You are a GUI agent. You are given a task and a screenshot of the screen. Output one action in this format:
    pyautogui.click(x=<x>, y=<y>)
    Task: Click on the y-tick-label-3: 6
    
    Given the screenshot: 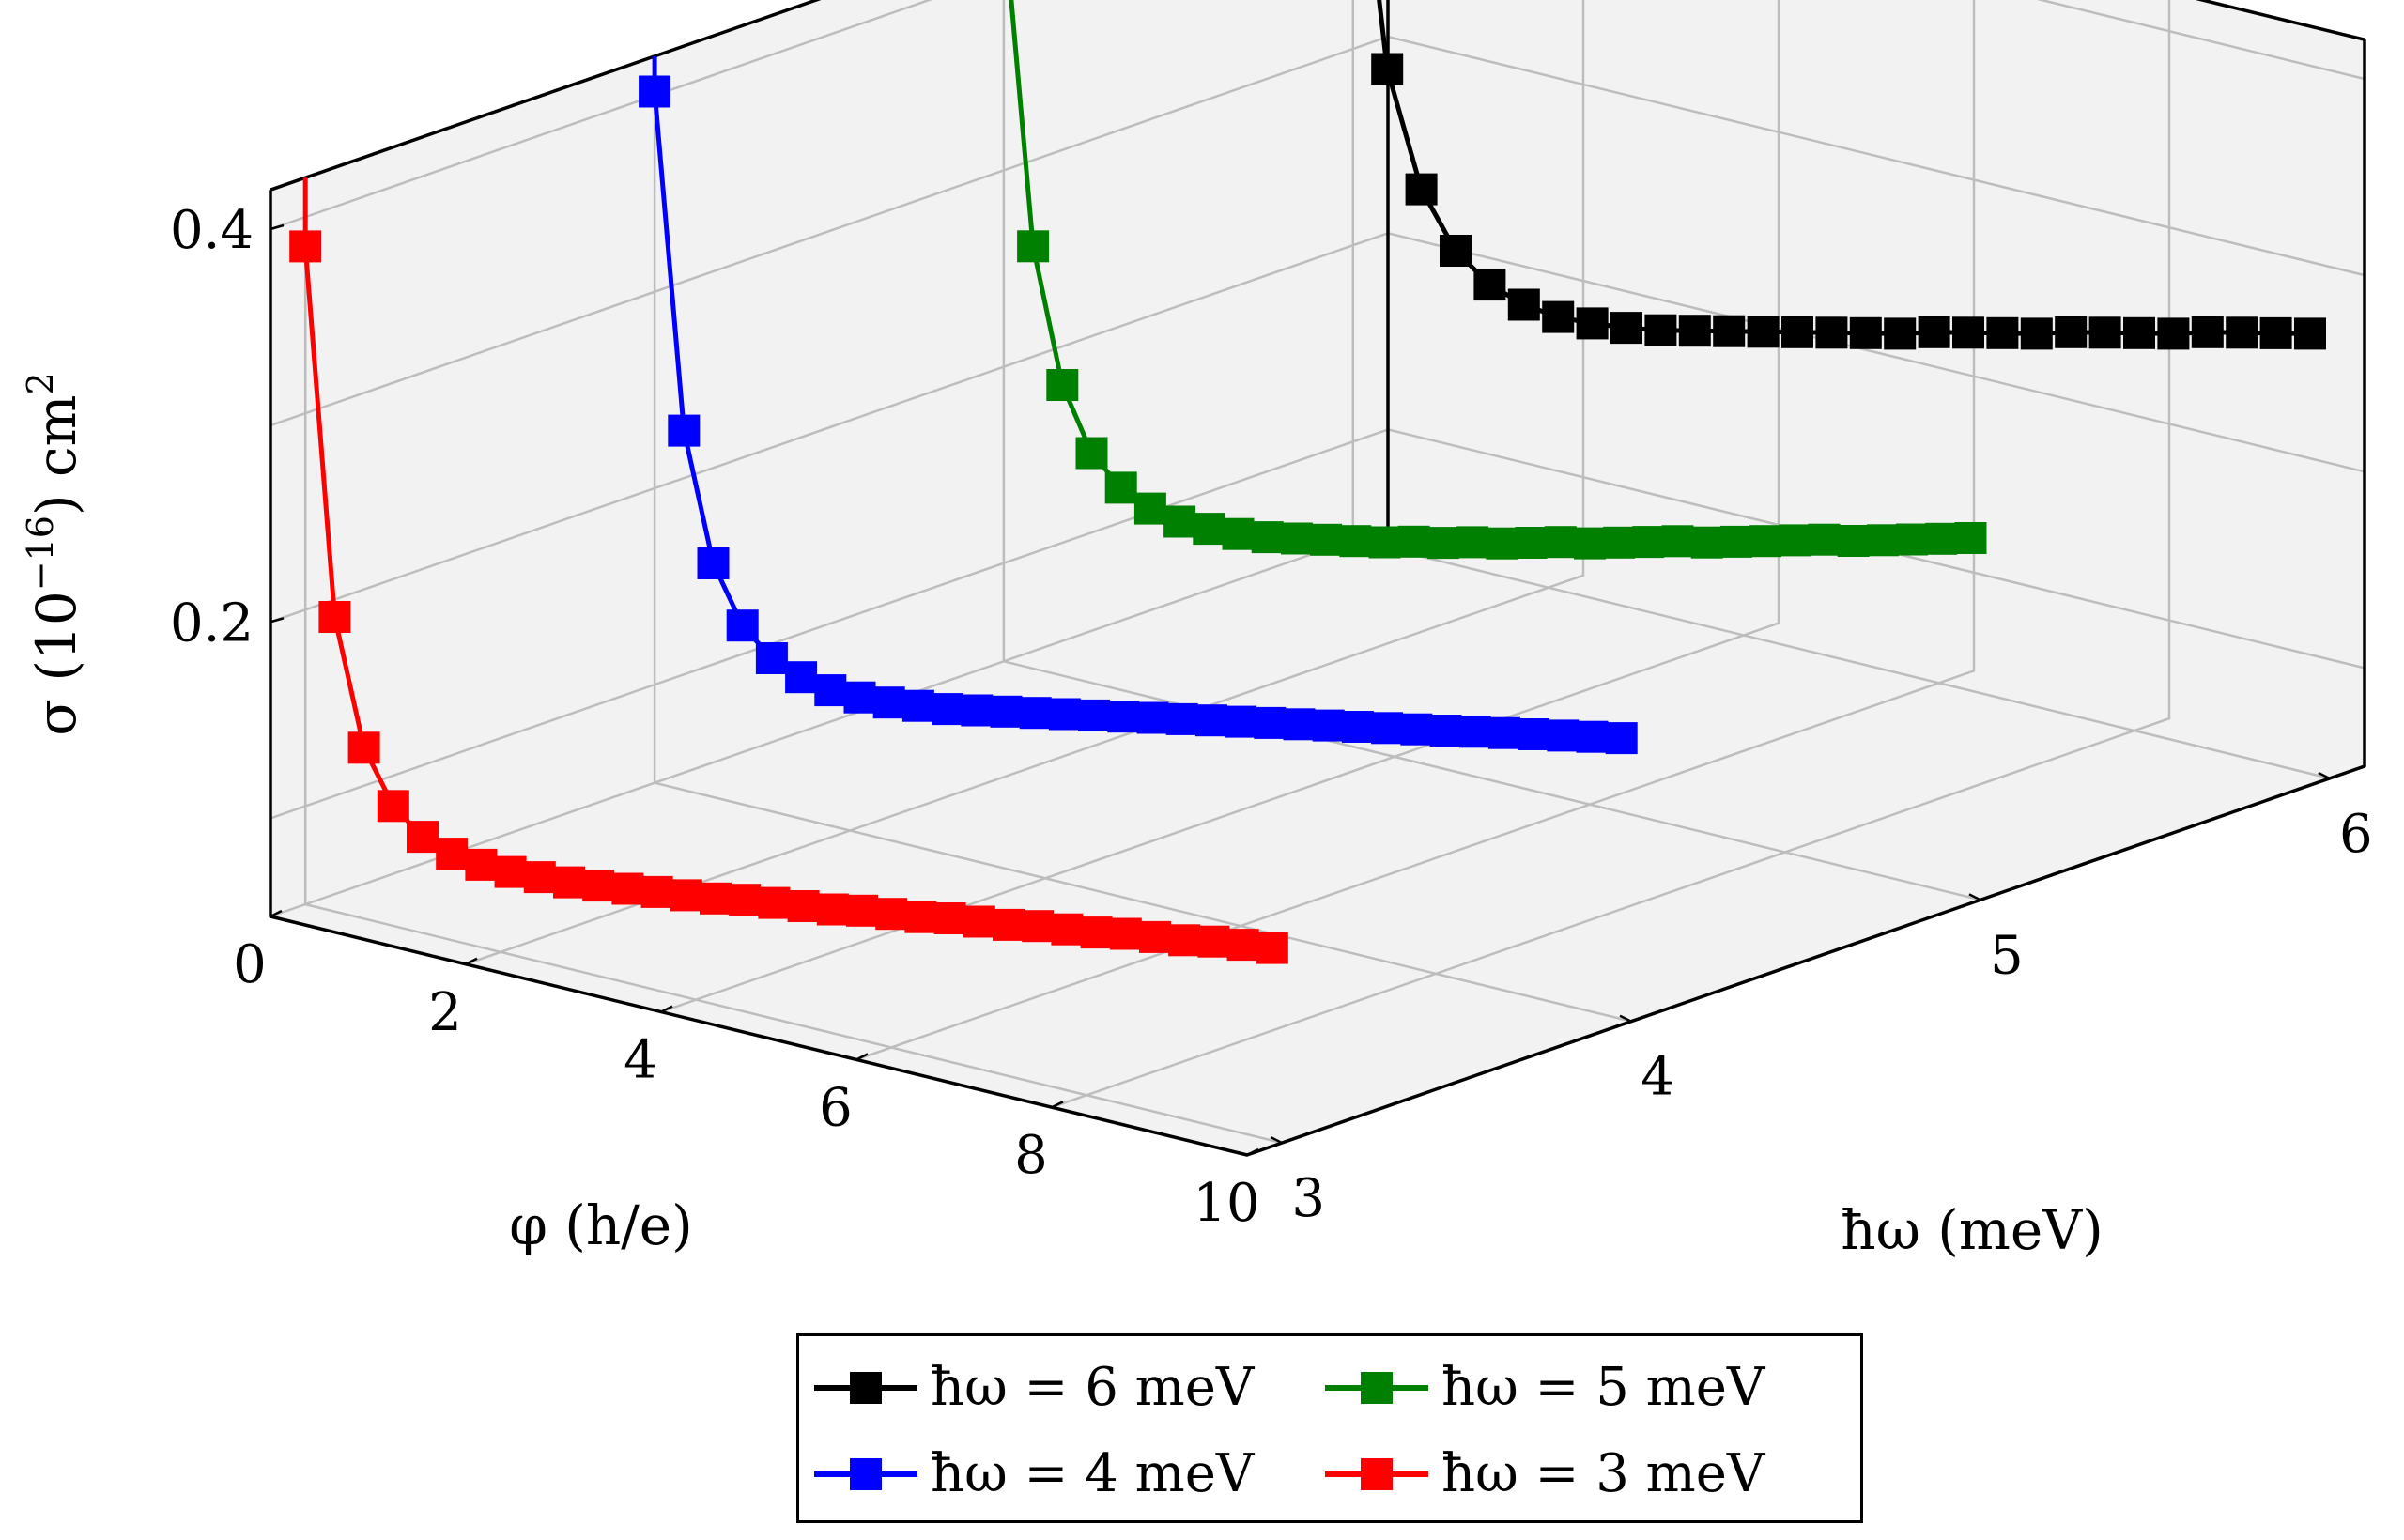 What is the action you would take?
    pyautogui.click(x=2356, y=834)
    